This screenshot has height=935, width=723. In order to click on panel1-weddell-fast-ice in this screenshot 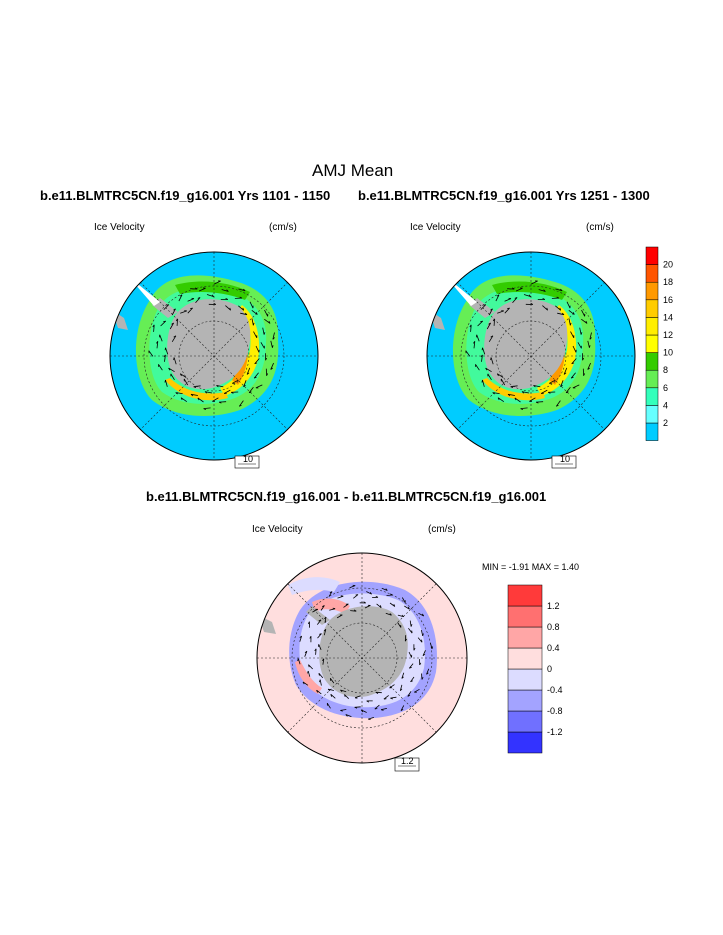, I will do `click(212, 290)`.